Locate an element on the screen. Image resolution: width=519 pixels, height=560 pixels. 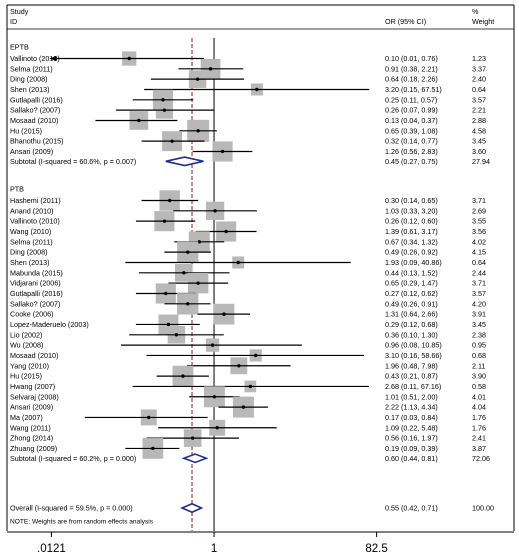
study-weight: 1.23 is located at coordinates (479, 58).